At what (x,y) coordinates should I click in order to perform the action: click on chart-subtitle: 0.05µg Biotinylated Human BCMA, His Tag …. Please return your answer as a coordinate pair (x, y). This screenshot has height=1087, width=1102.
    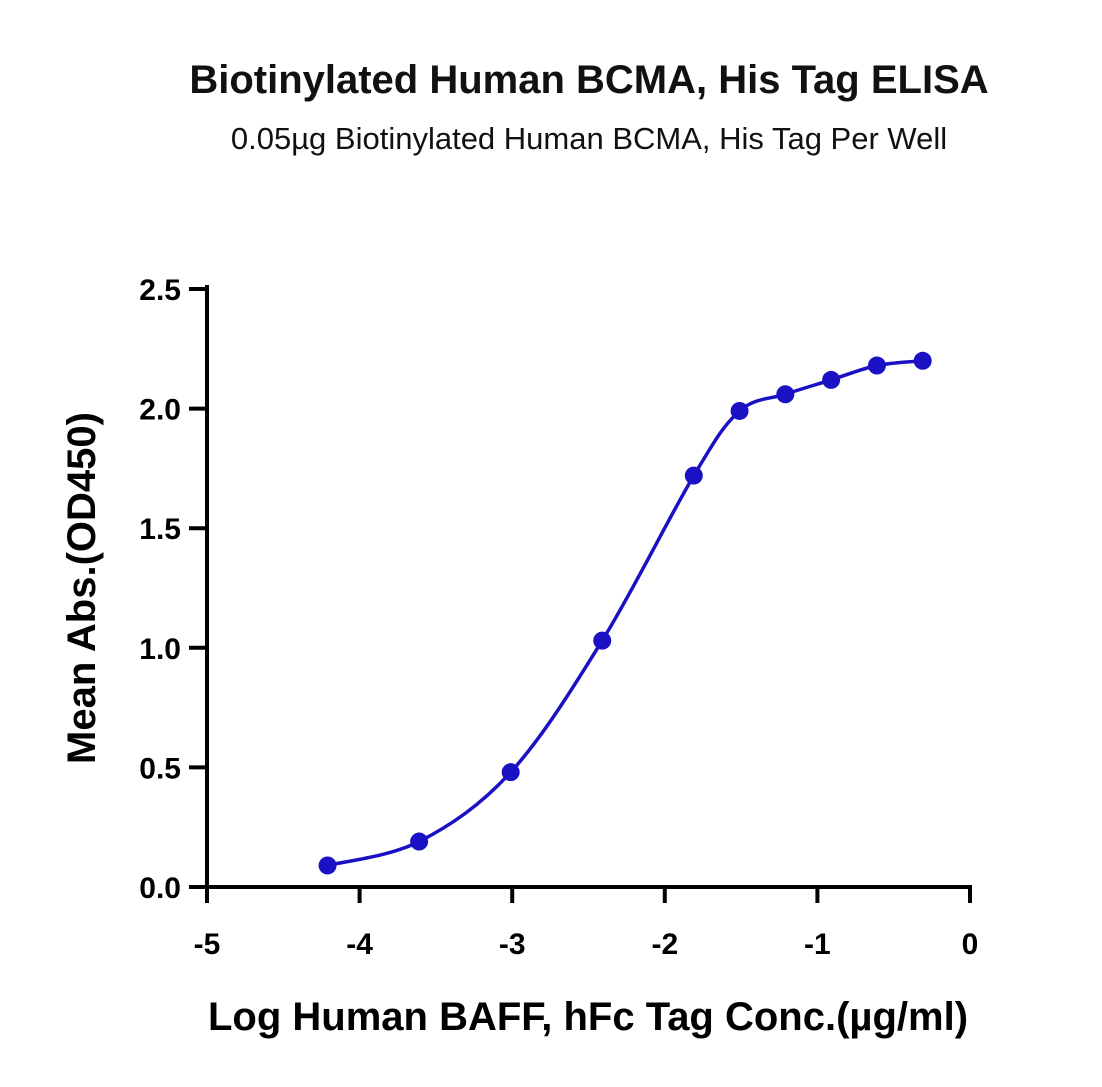
    Looking at the image, I should click on (589, 138).